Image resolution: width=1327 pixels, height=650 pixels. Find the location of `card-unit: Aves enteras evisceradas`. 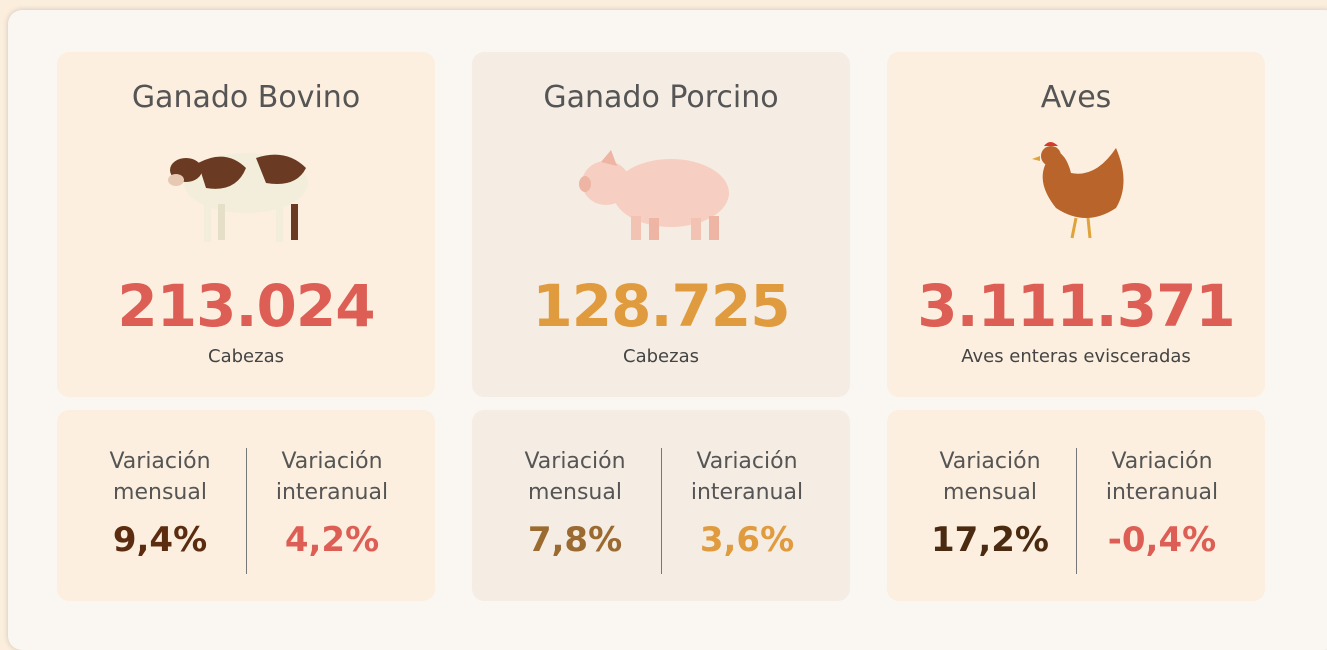

card-unit: Aves enteras evisceradas is located at coordinates (1076, 356).